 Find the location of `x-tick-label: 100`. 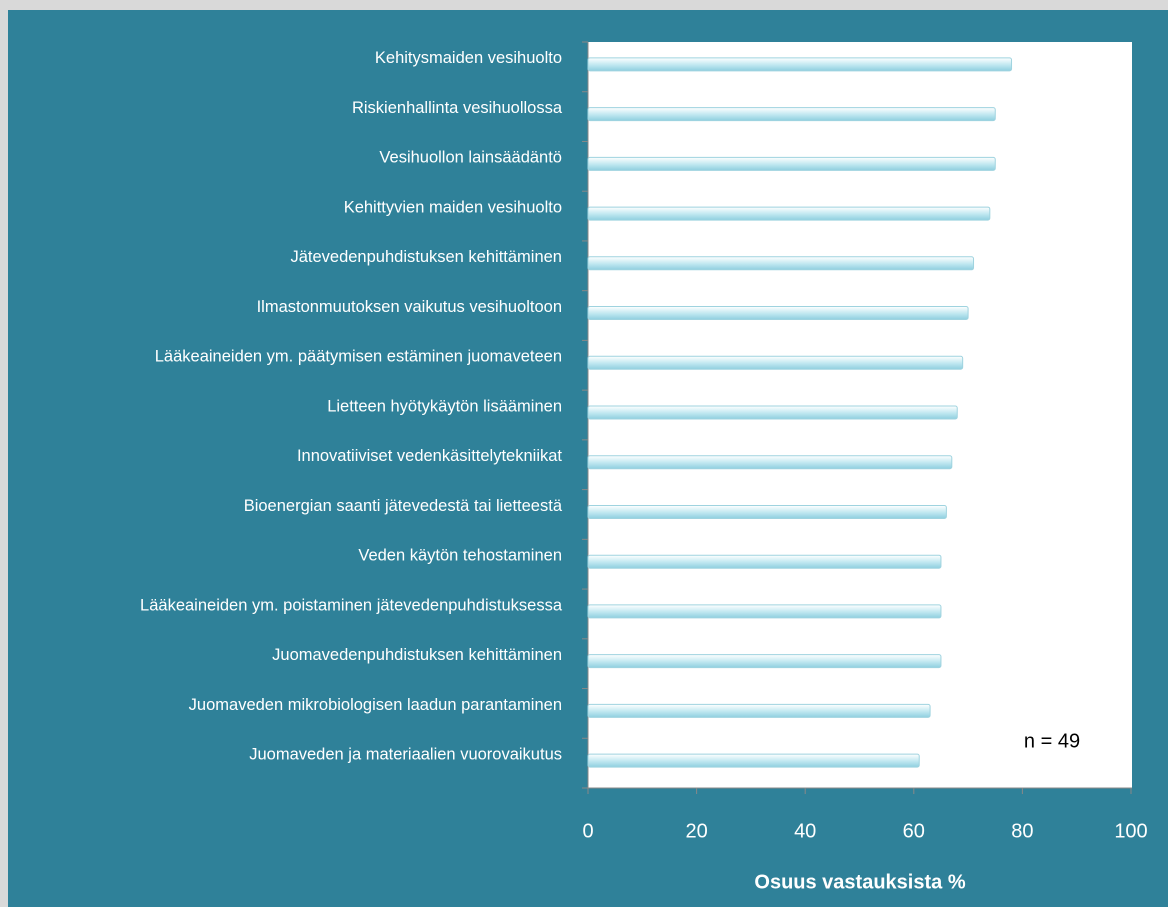

x-tick-label: 100 is located at coordinates (1130, 831).